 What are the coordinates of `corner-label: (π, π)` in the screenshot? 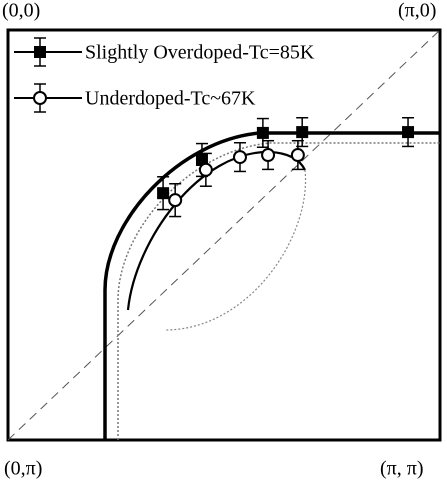 It's located at (402, 469).